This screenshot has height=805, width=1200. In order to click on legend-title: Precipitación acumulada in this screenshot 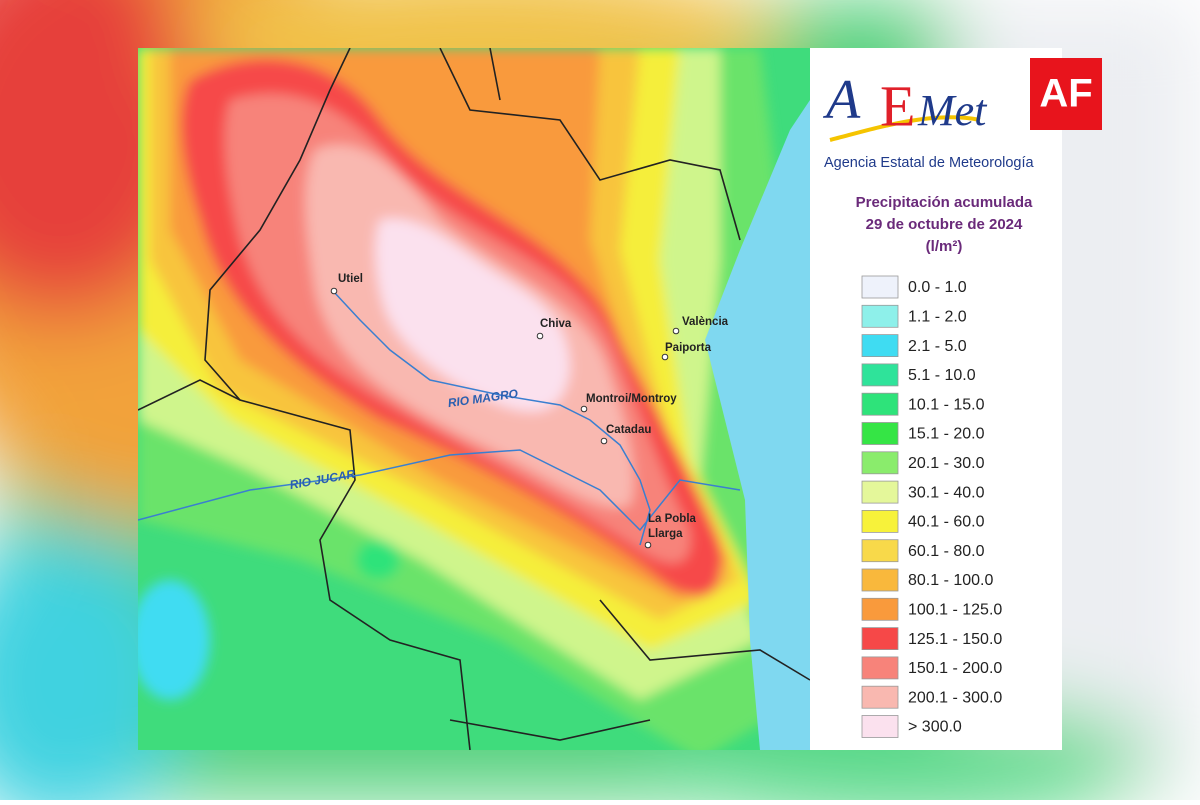, I will do `click(944, 202)`.